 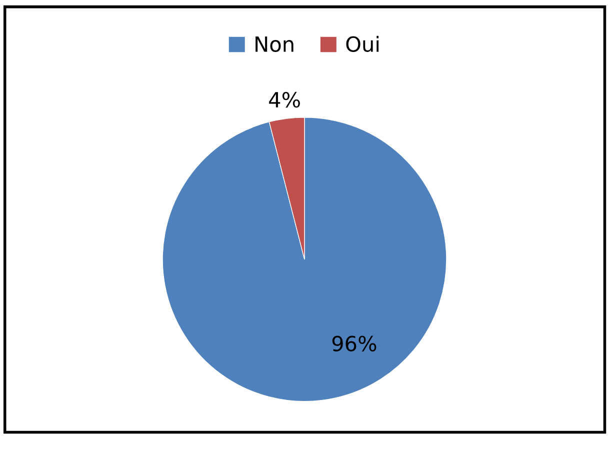 What do you see at coordinates (275, 44) in the screenshot?
I see `legend-label: Non` at bounding box center [275, 44].